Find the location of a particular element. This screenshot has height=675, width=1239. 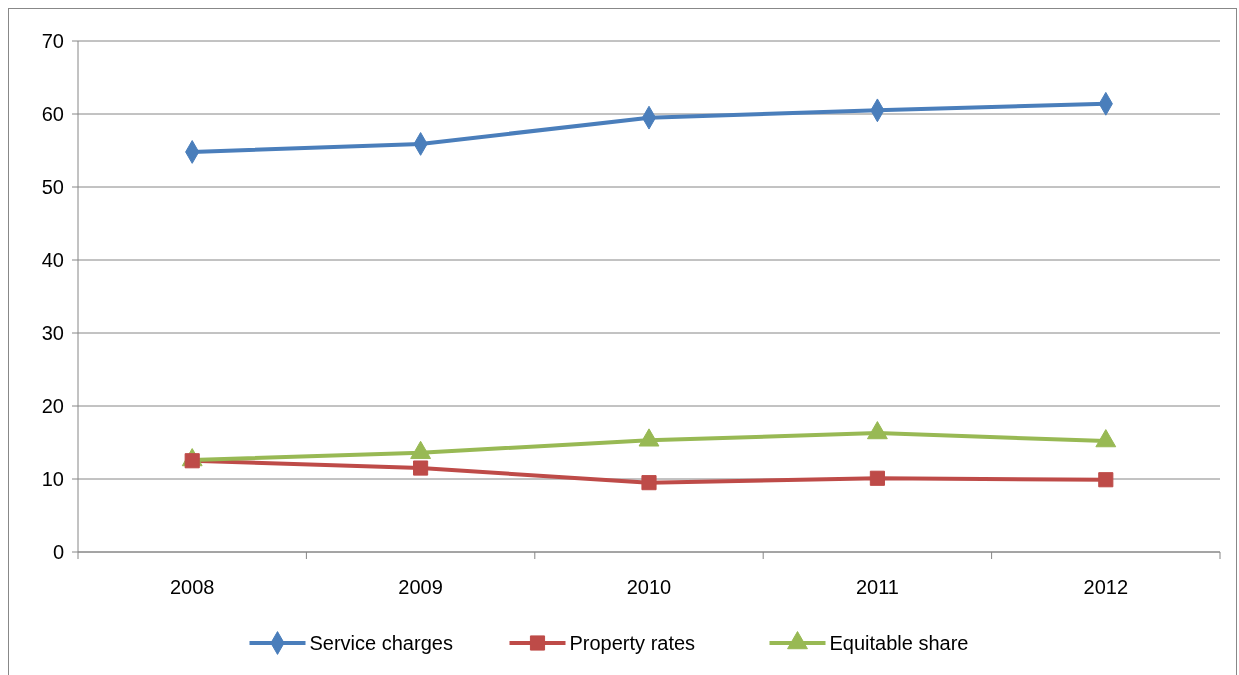

y-tick-label: 20 is located at coordinates (52, 406).